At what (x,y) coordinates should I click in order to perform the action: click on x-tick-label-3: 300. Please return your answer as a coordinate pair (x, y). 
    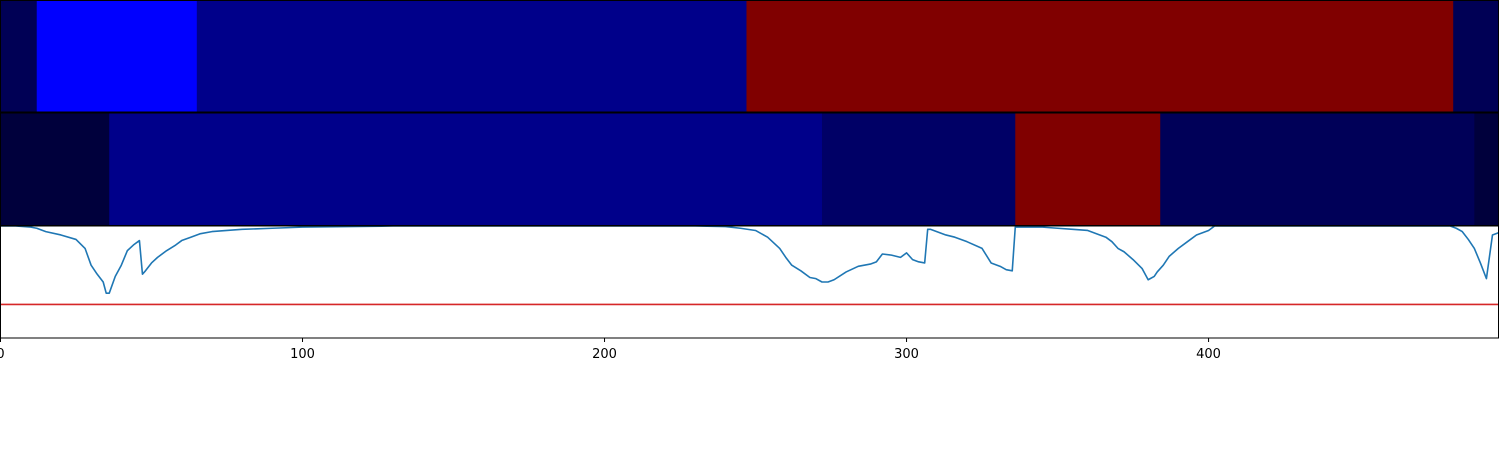
    Looking at the image, I should click on (906, 354).